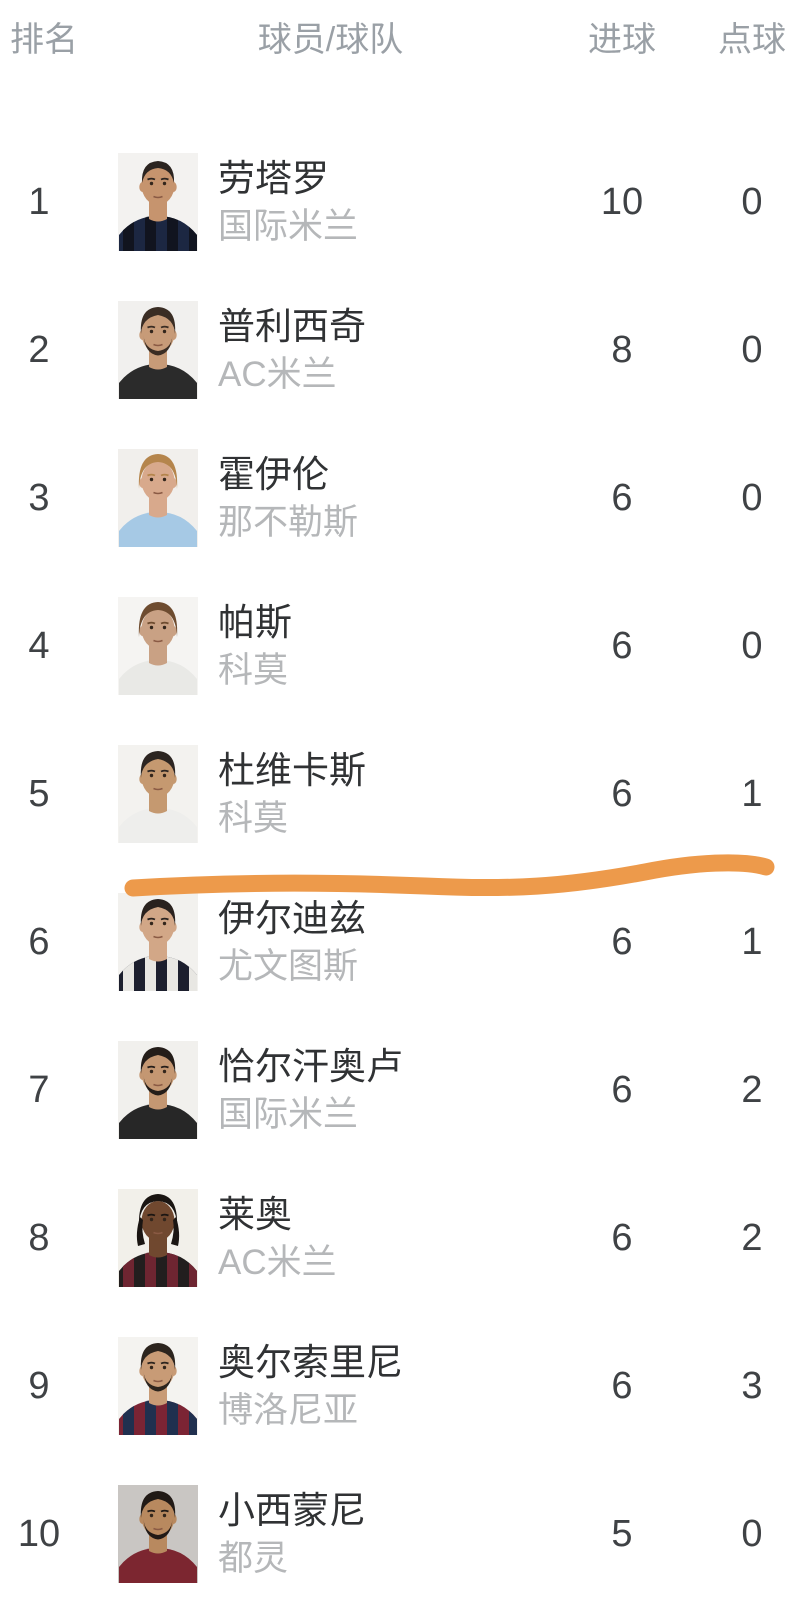 This screenshot has width=811, height=1608. I want to click on rank-value: 8, so click(39, 1237).